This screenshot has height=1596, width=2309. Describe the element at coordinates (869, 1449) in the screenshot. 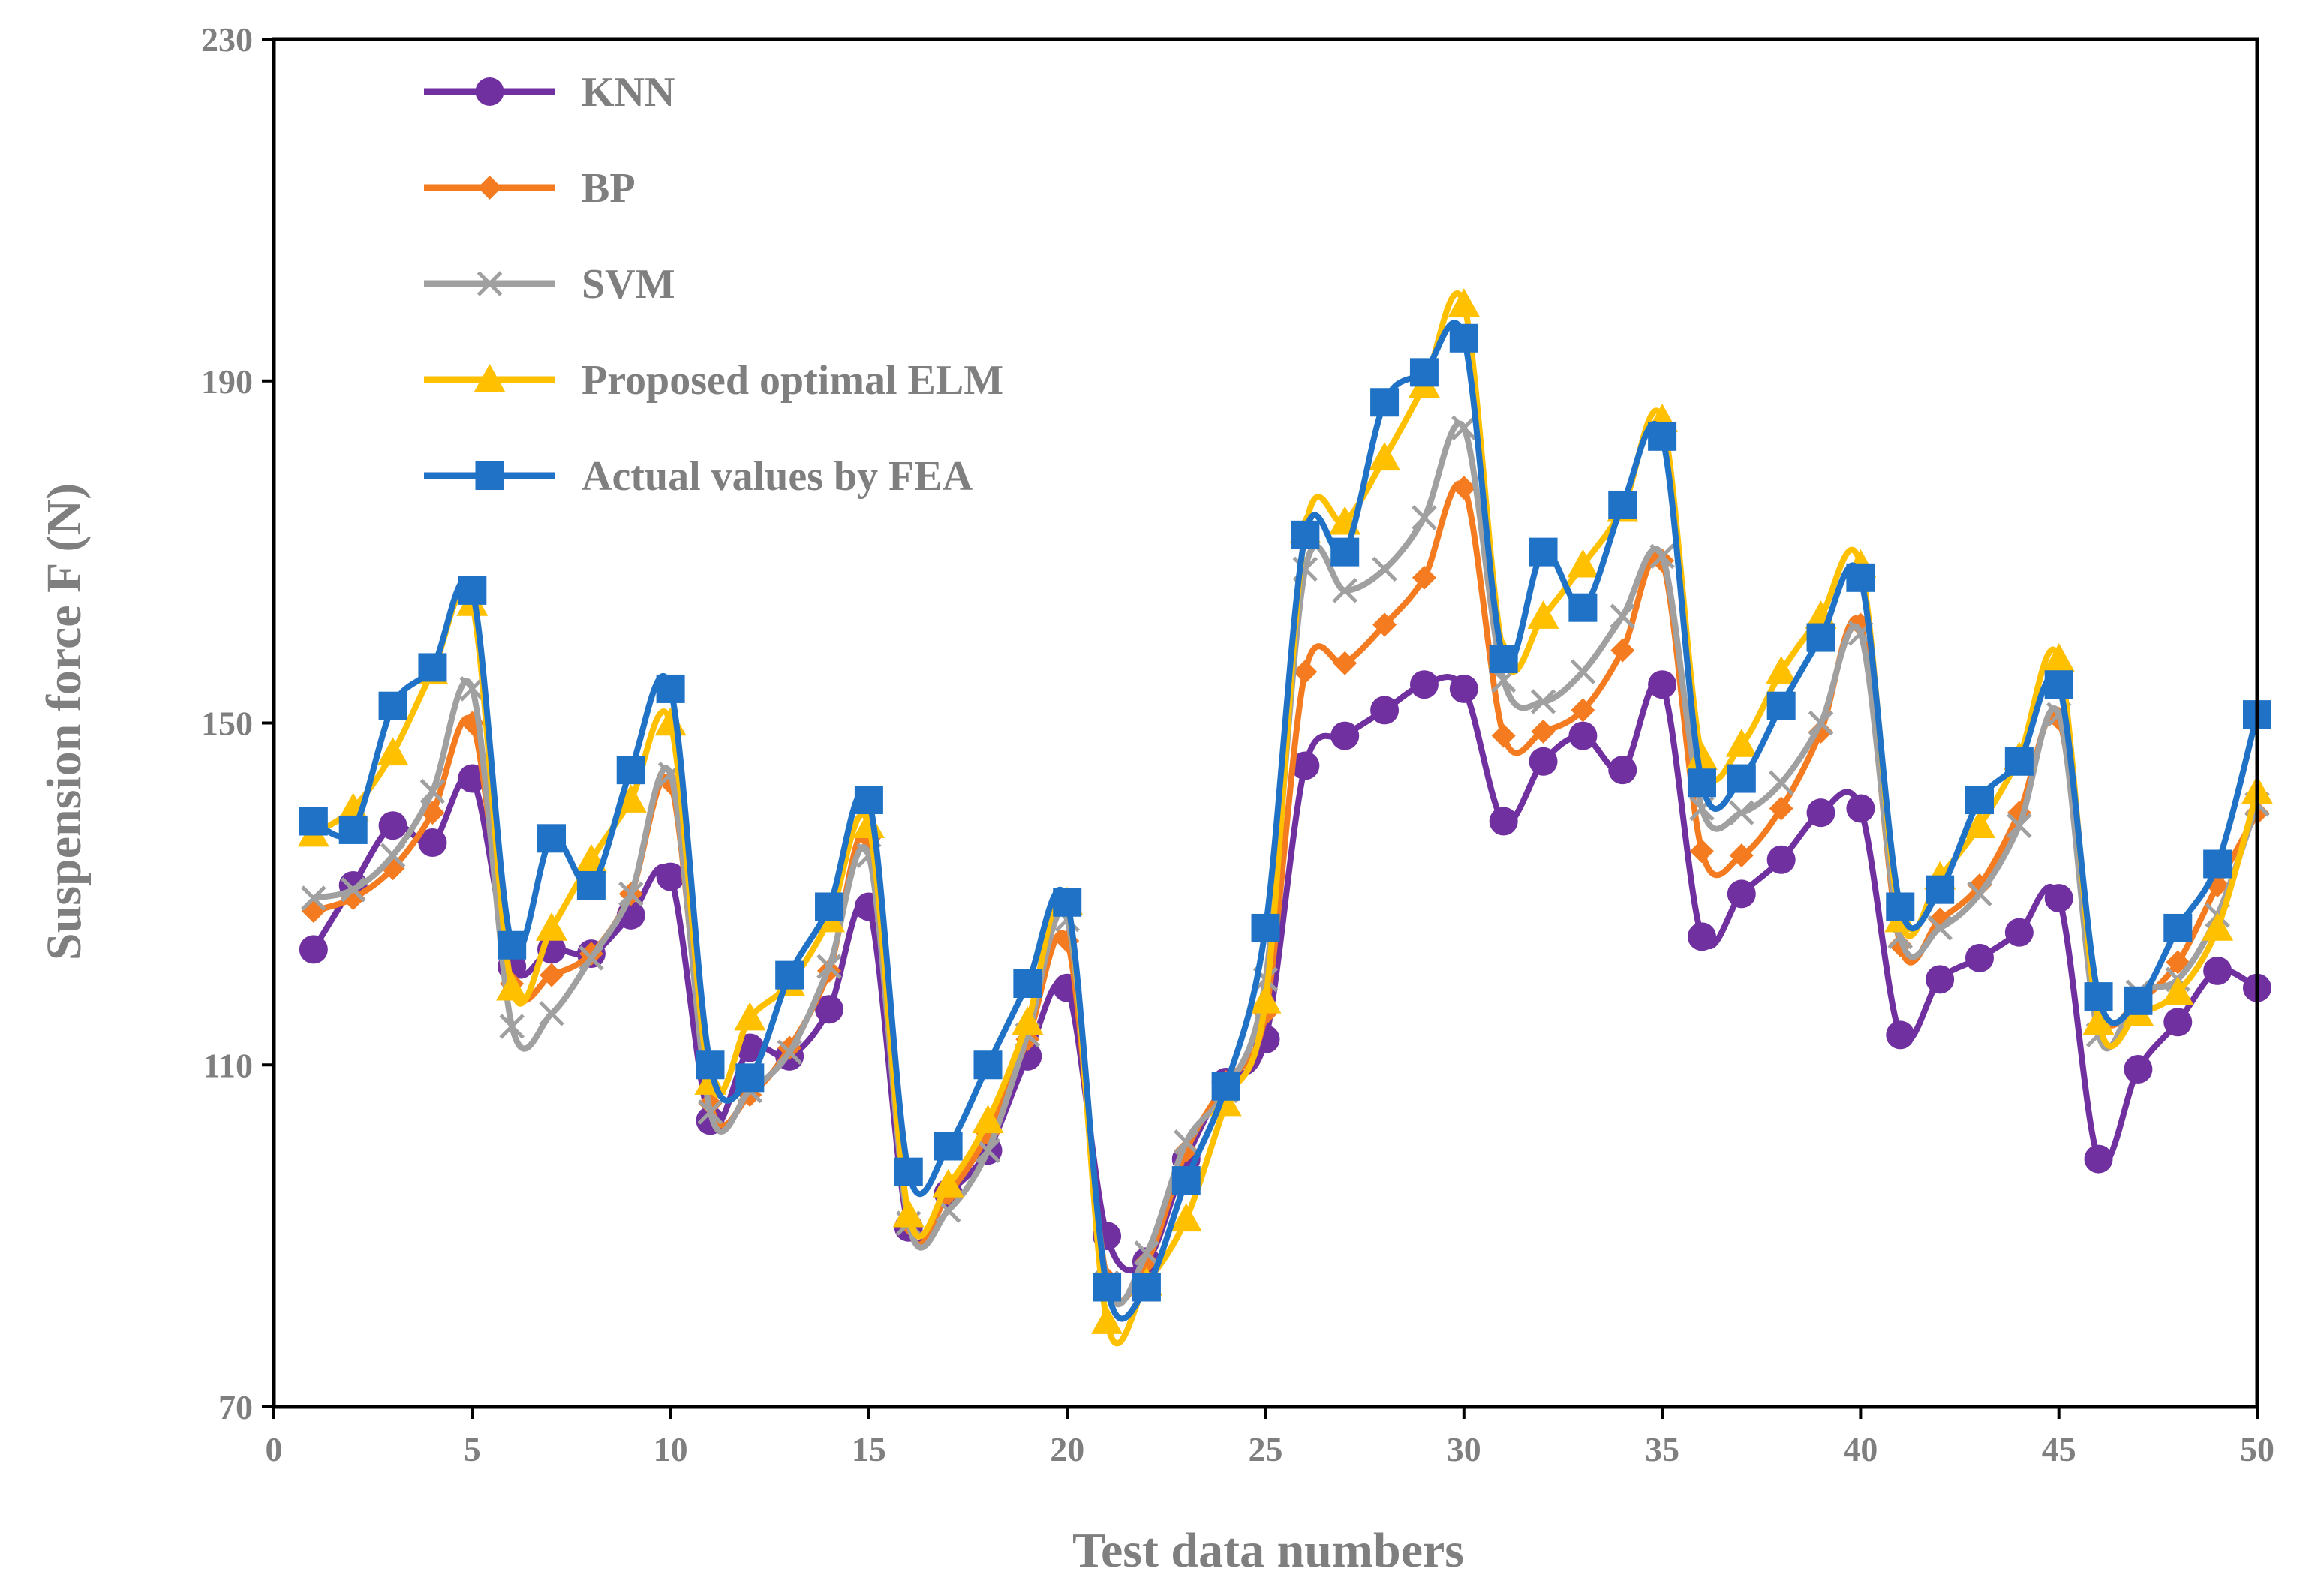

I see `x-tick-label-15: 15` at that location.